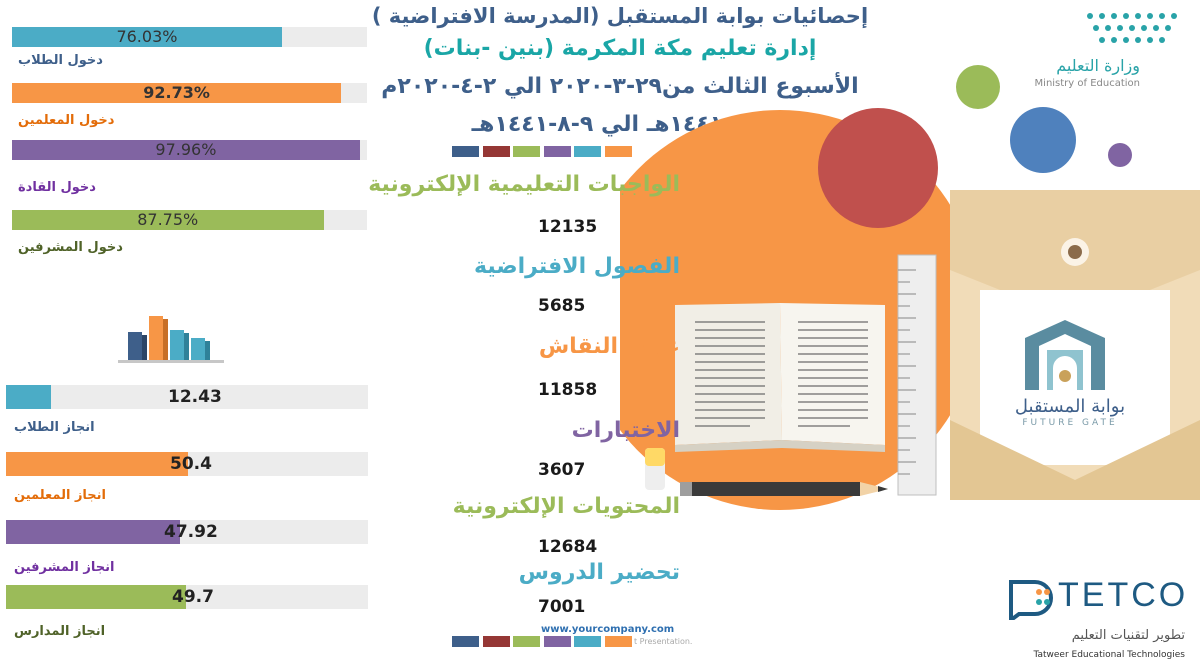 This screenshot has height=670, width=1200. I want to click on achievement-bar-label: انجاز الطلاب, so click(54, 427).